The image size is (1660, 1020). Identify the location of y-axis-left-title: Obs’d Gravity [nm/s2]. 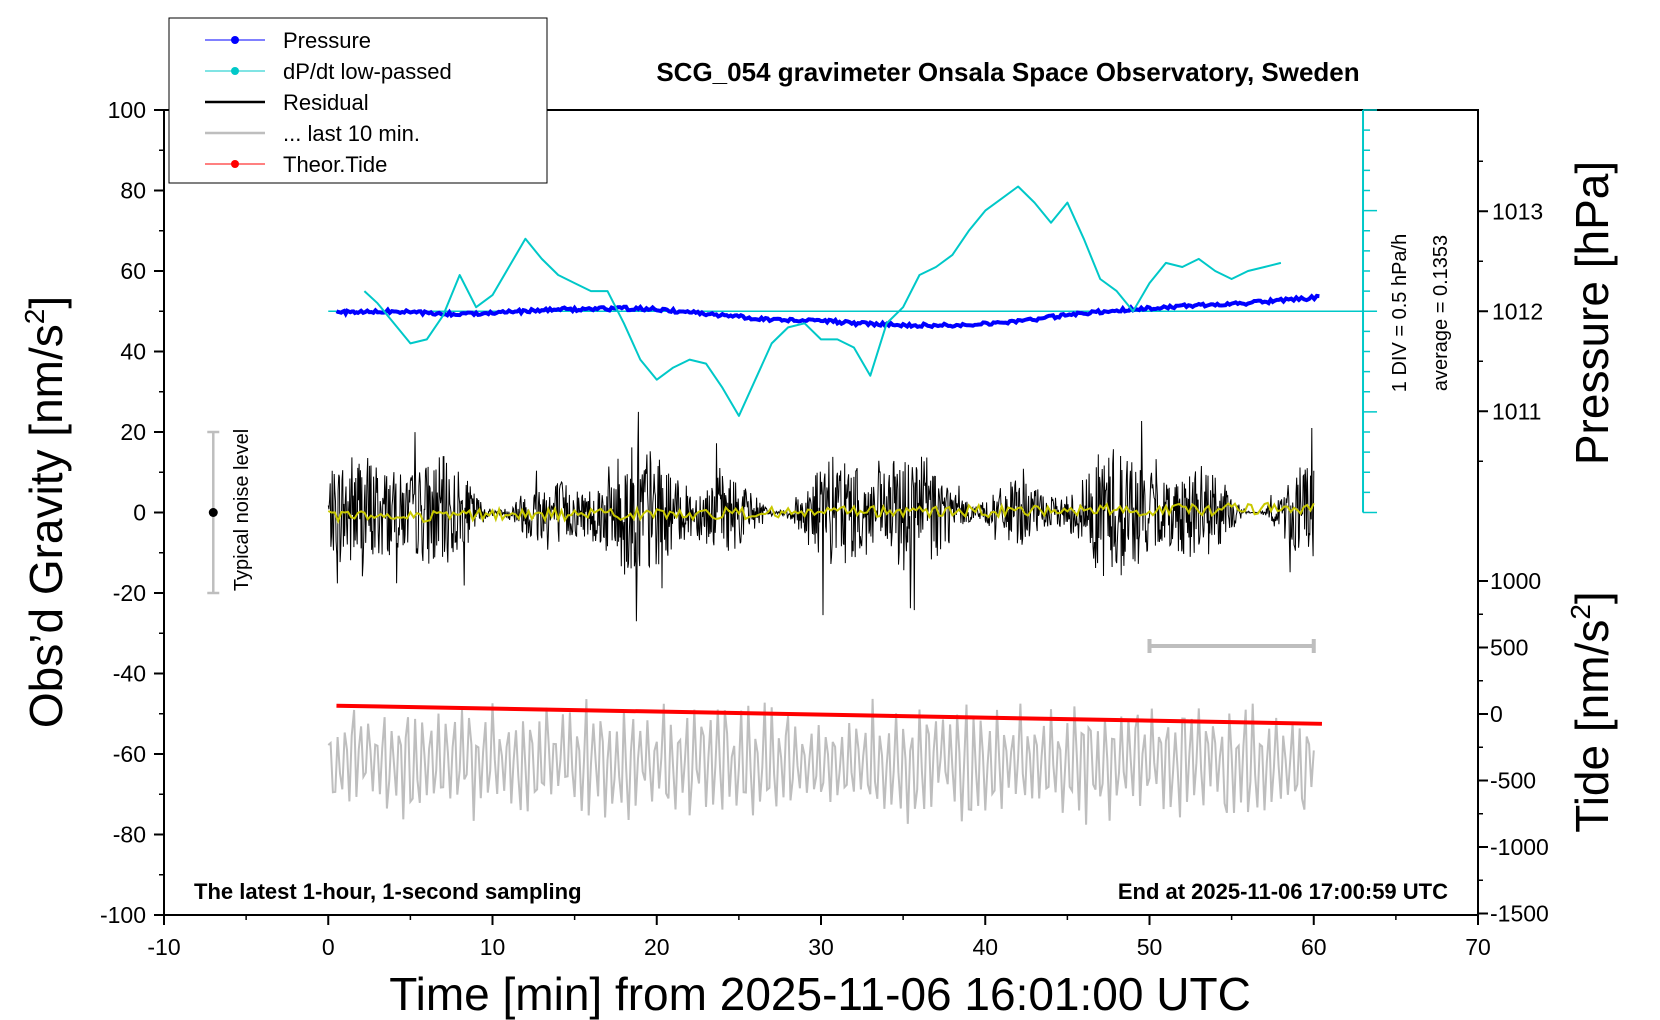
(45, 512).